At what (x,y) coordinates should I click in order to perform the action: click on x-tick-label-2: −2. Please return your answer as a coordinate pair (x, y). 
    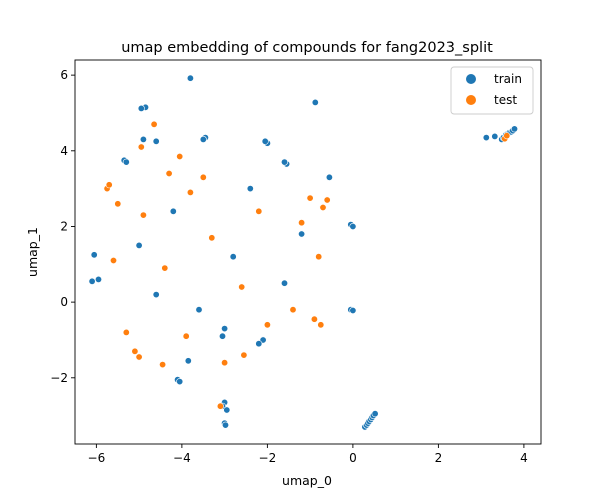
    Looking at the image, I should click on (268, 458).